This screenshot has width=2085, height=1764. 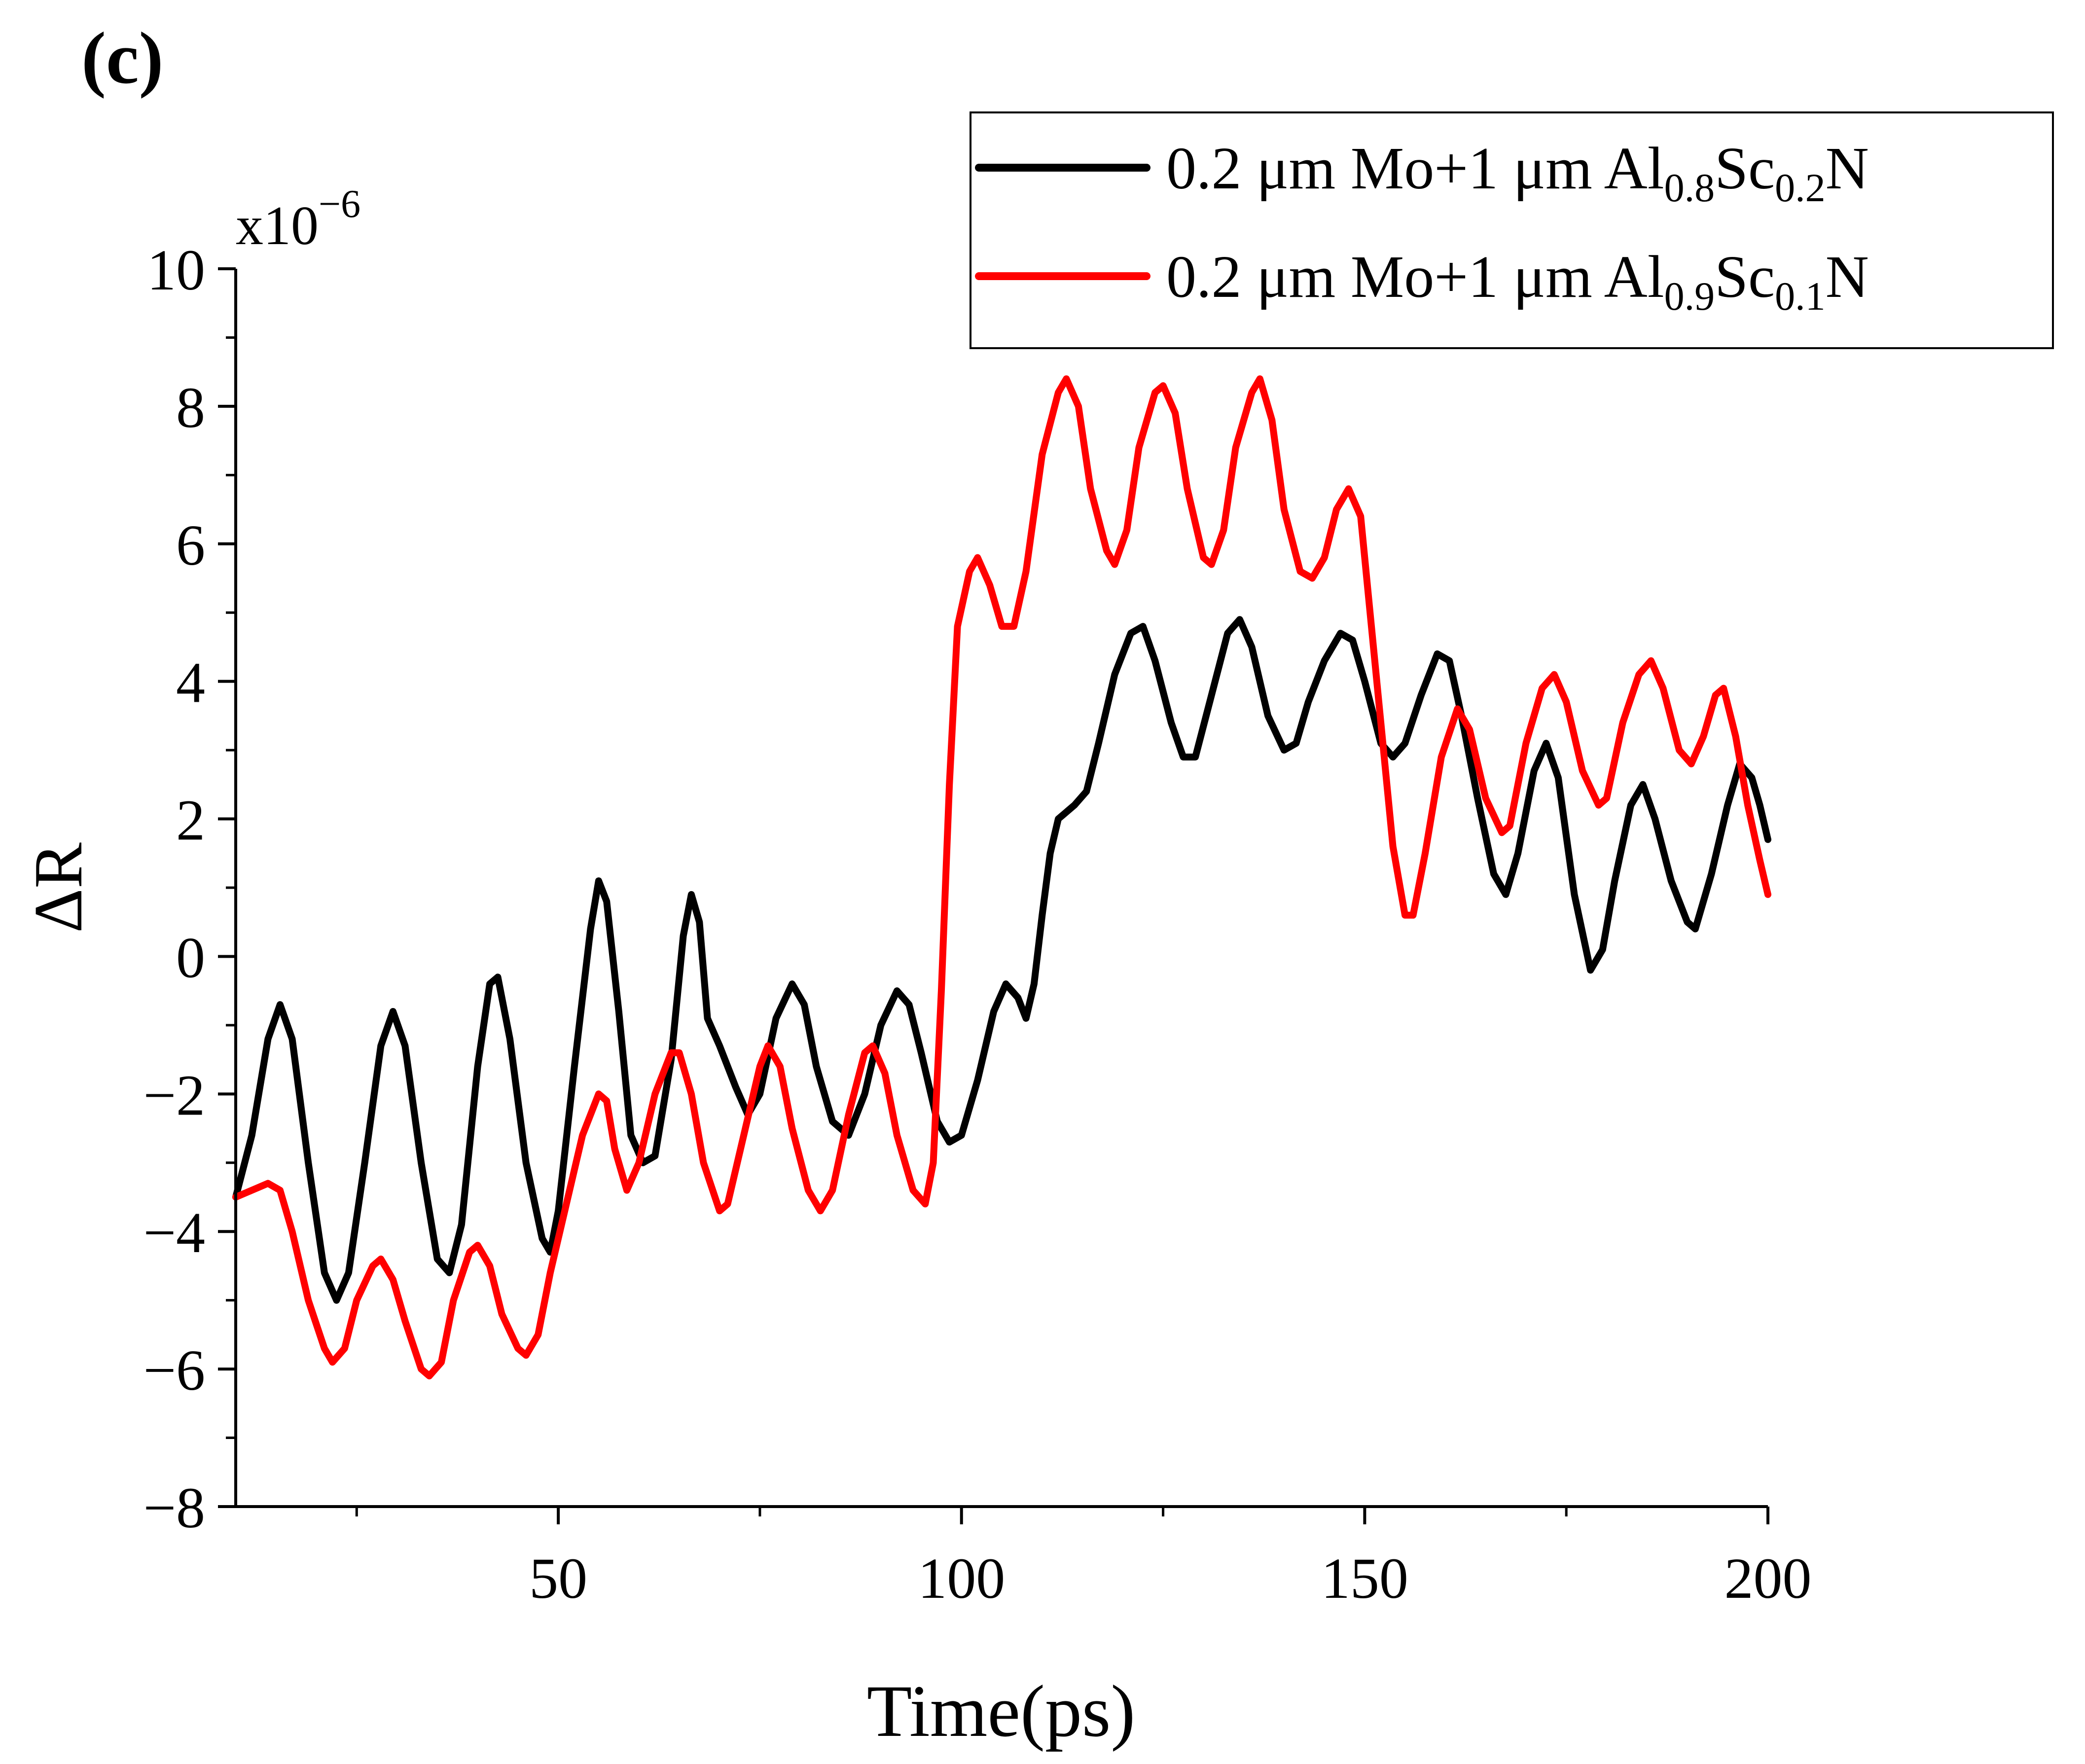 What do you see at coordinates (1364, 1578) in the screenshot?
I see `x-tick-label: 150` at bounding box center [1364, 1578].